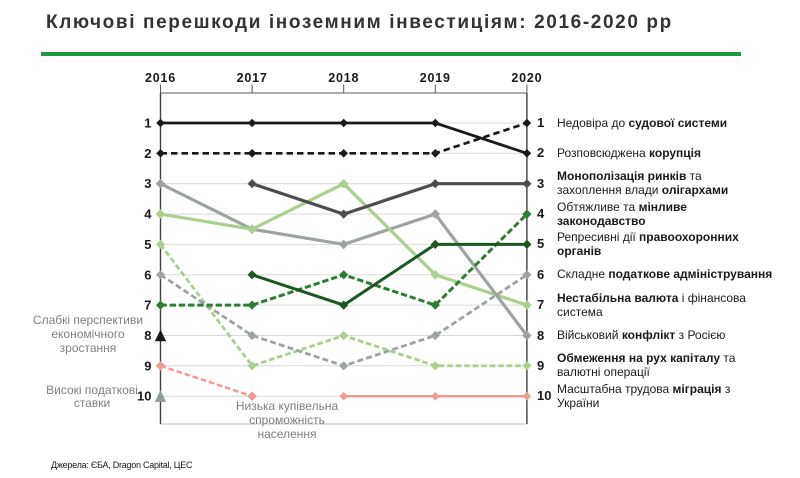  I want to click on svg-text: 2018, so click(343, 78).